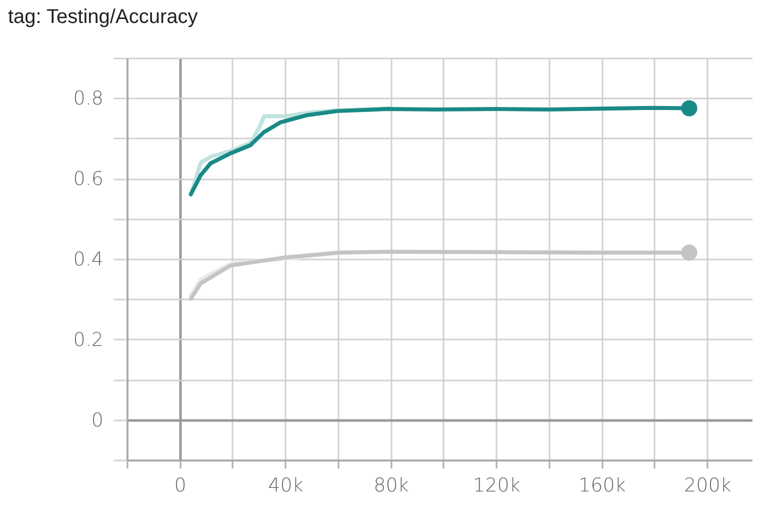  Describe the element at coordinates (391, 485) in the screenshot. I see `x-tick-label: 80k` at that location.